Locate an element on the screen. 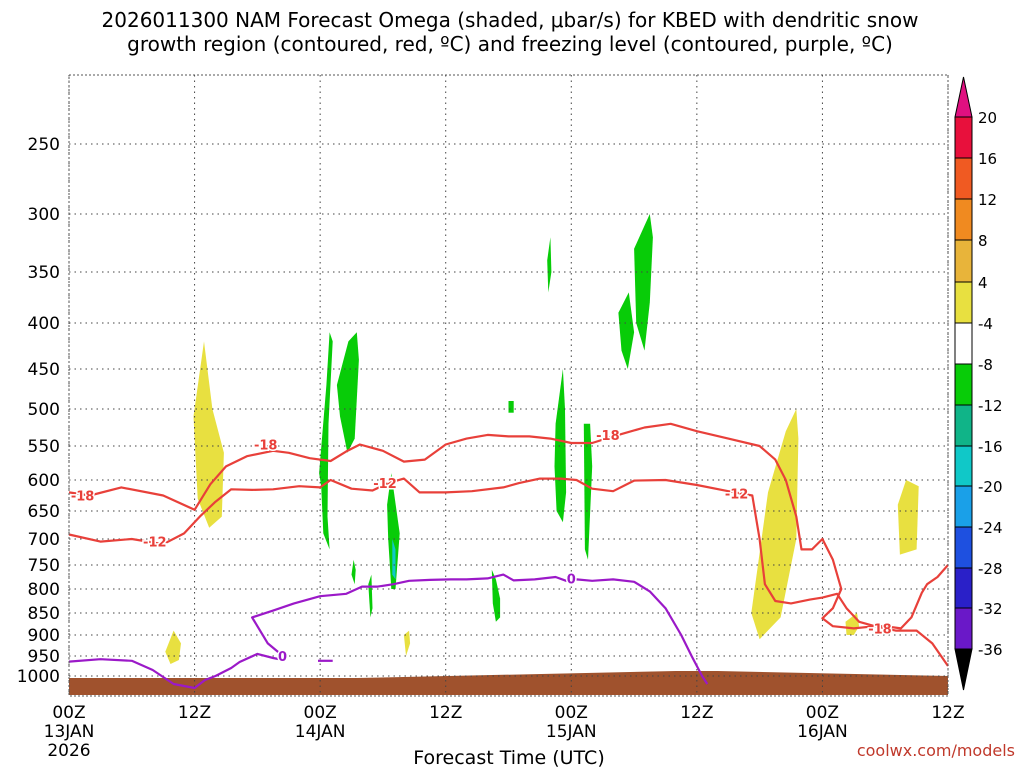 This screenshot has width=1024, height=768. colorbar-level-label: 8 is located at coordinates (983, 241).